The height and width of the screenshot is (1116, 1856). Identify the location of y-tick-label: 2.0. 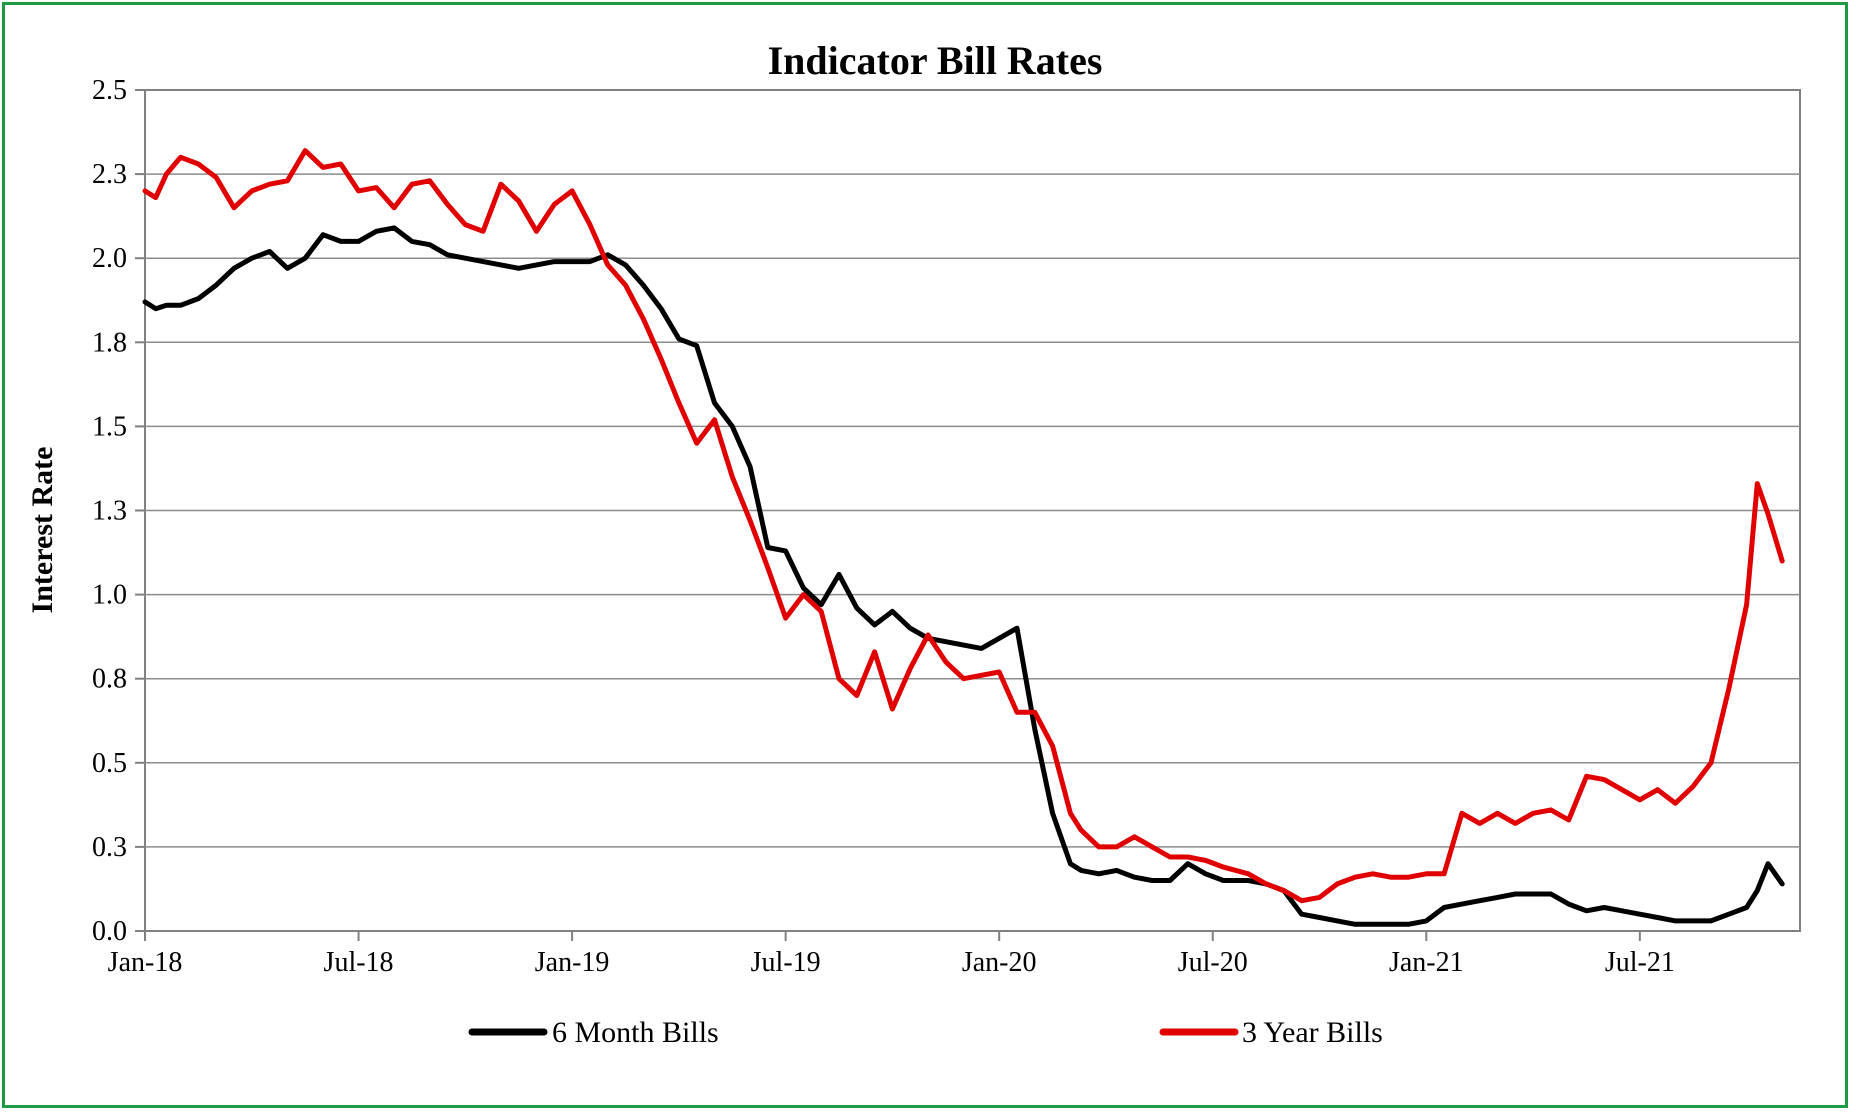
(109, 258).